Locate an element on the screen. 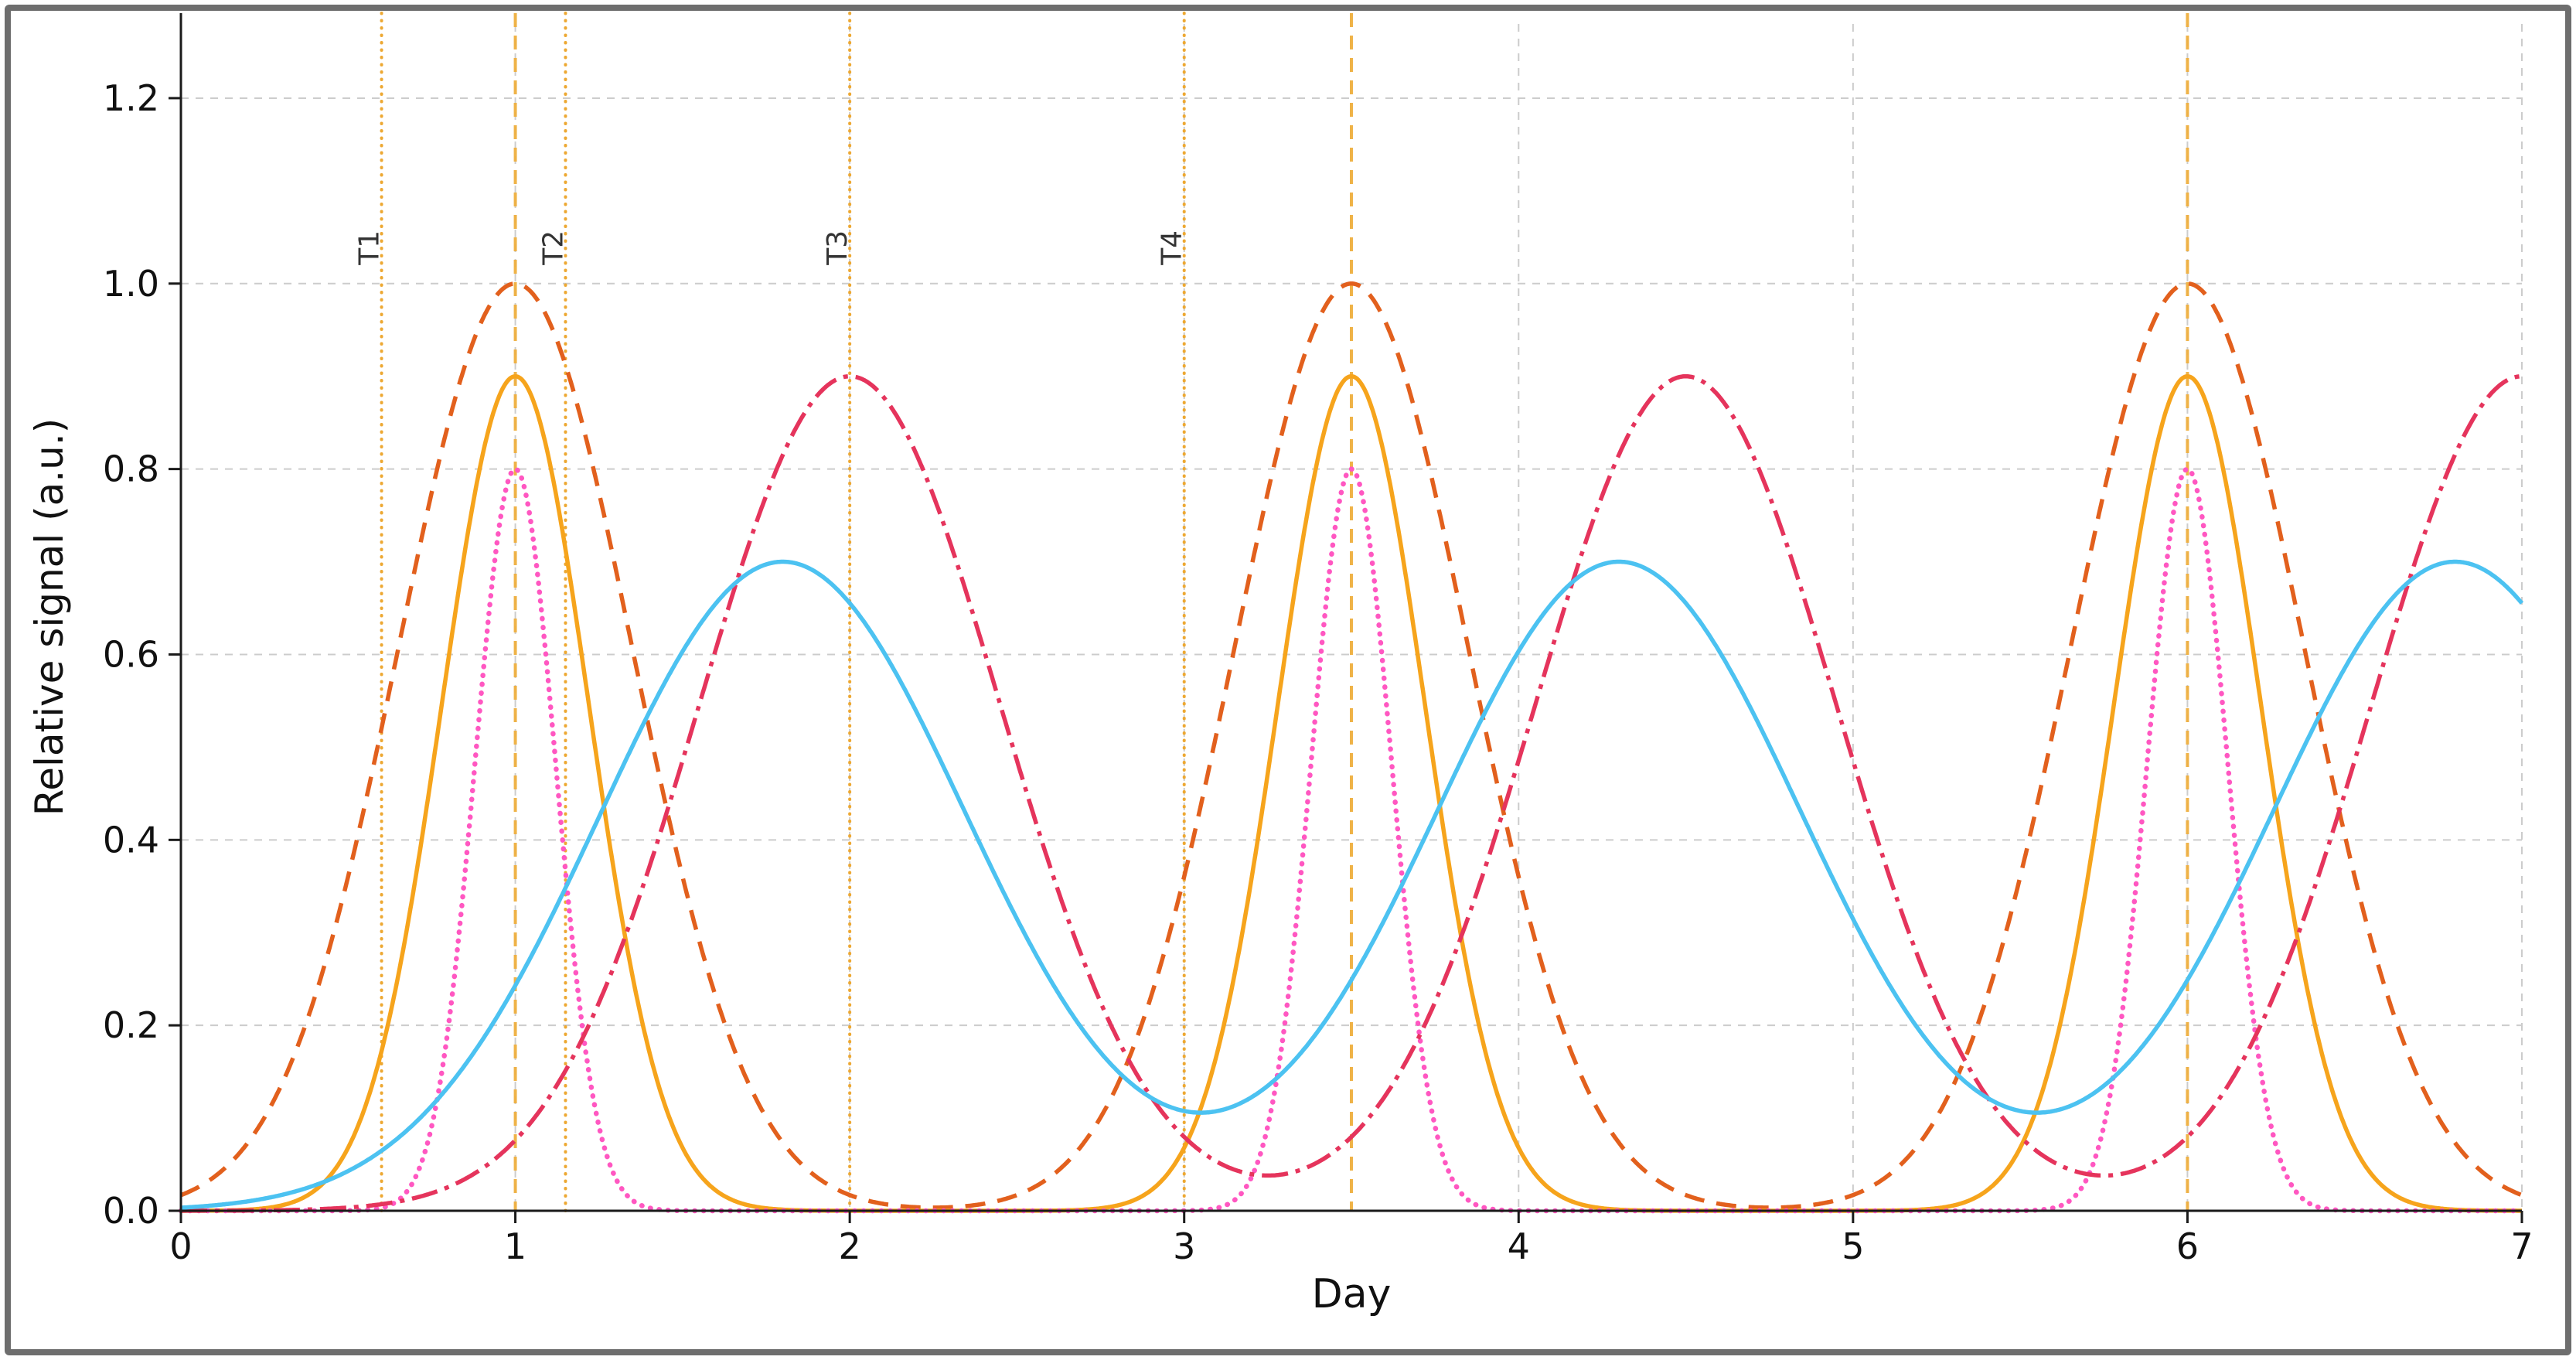 The width and height of the screenshot is (2576, 1360). event-label: T2 is located at coordinates (553, 248).